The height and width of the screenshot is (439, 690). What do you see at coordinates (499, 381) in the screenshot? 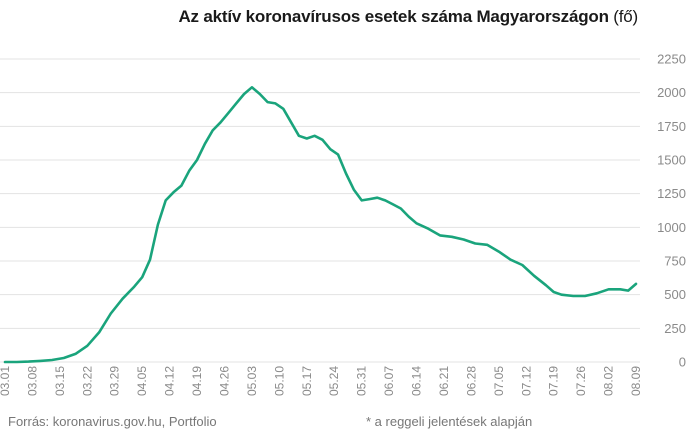
I see `x-tick-label: 07.05` at bounding box center [499, 381].